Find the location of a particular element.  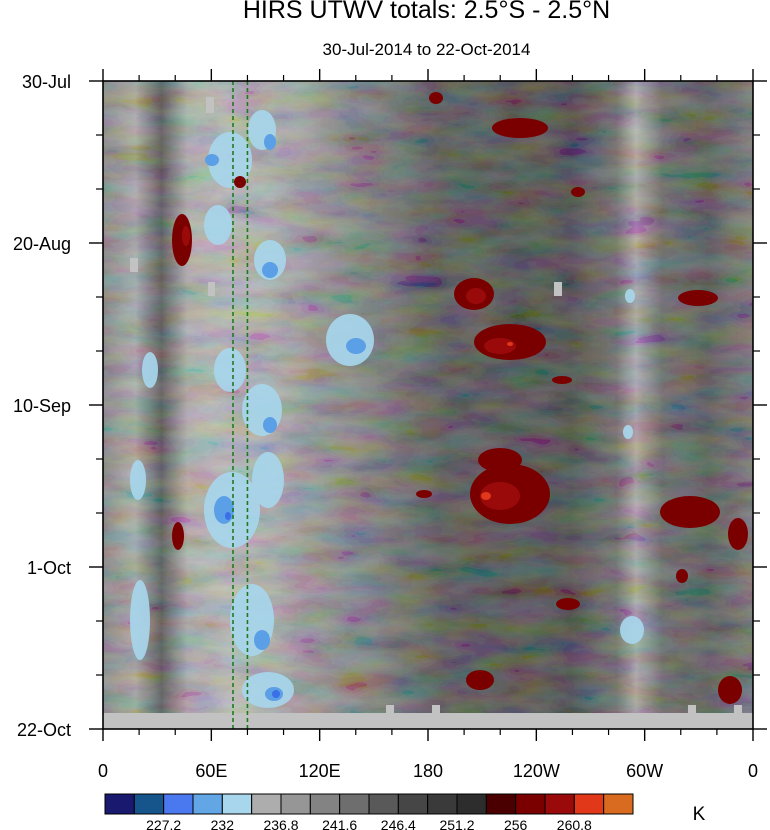

colorbar-label: 256 is located at coordinates (516, 823).